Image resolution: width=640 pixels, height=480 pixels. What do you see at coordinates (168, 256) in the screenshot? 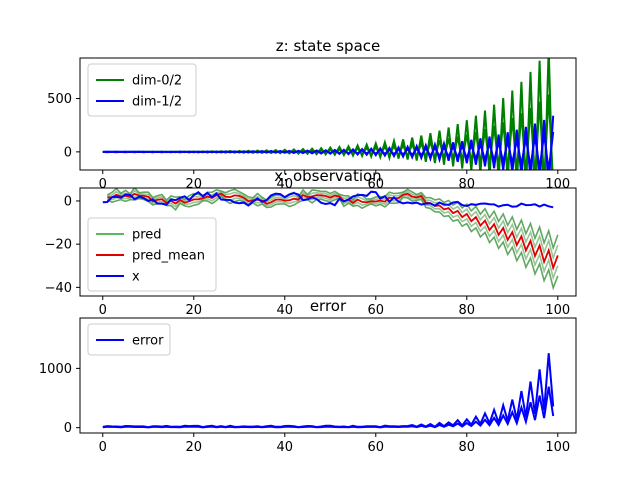
I see `legend-label-pred_mean: pred_mean` at bounding box center [168, 256].